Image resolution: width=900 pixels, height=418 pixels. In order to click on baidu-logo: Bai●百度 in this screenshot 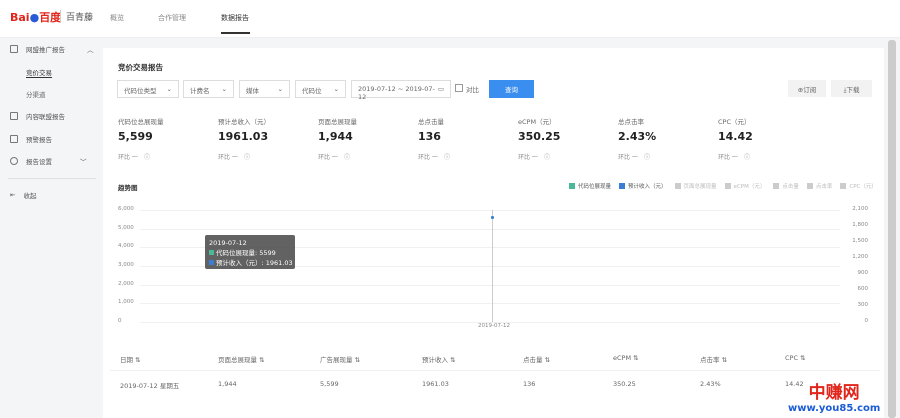, I will do `click(36, 17)`.